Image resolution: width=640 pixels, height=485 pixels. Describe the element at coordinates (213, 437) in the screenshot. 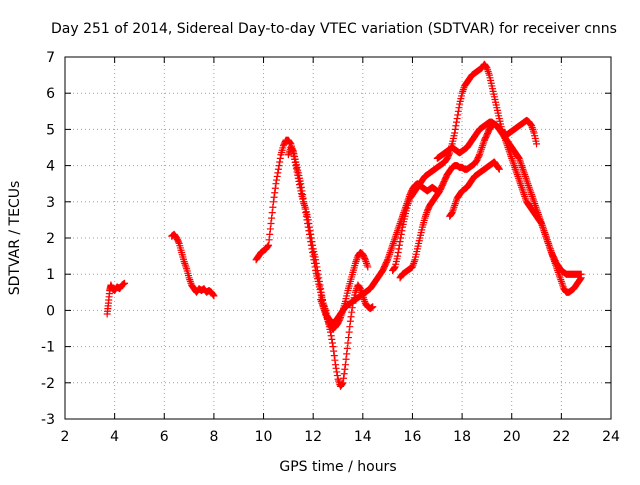

I see `x-tick-label: 8` at that location.